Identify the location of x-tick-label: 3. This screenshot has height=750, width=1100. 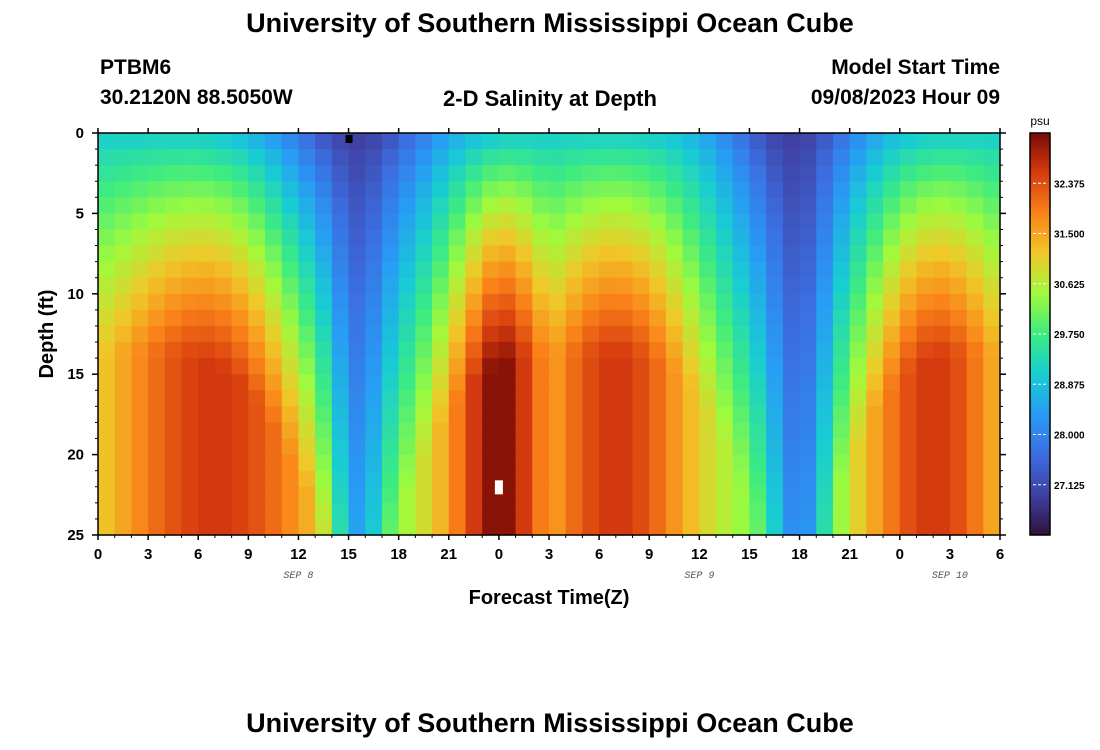
(950, 554).